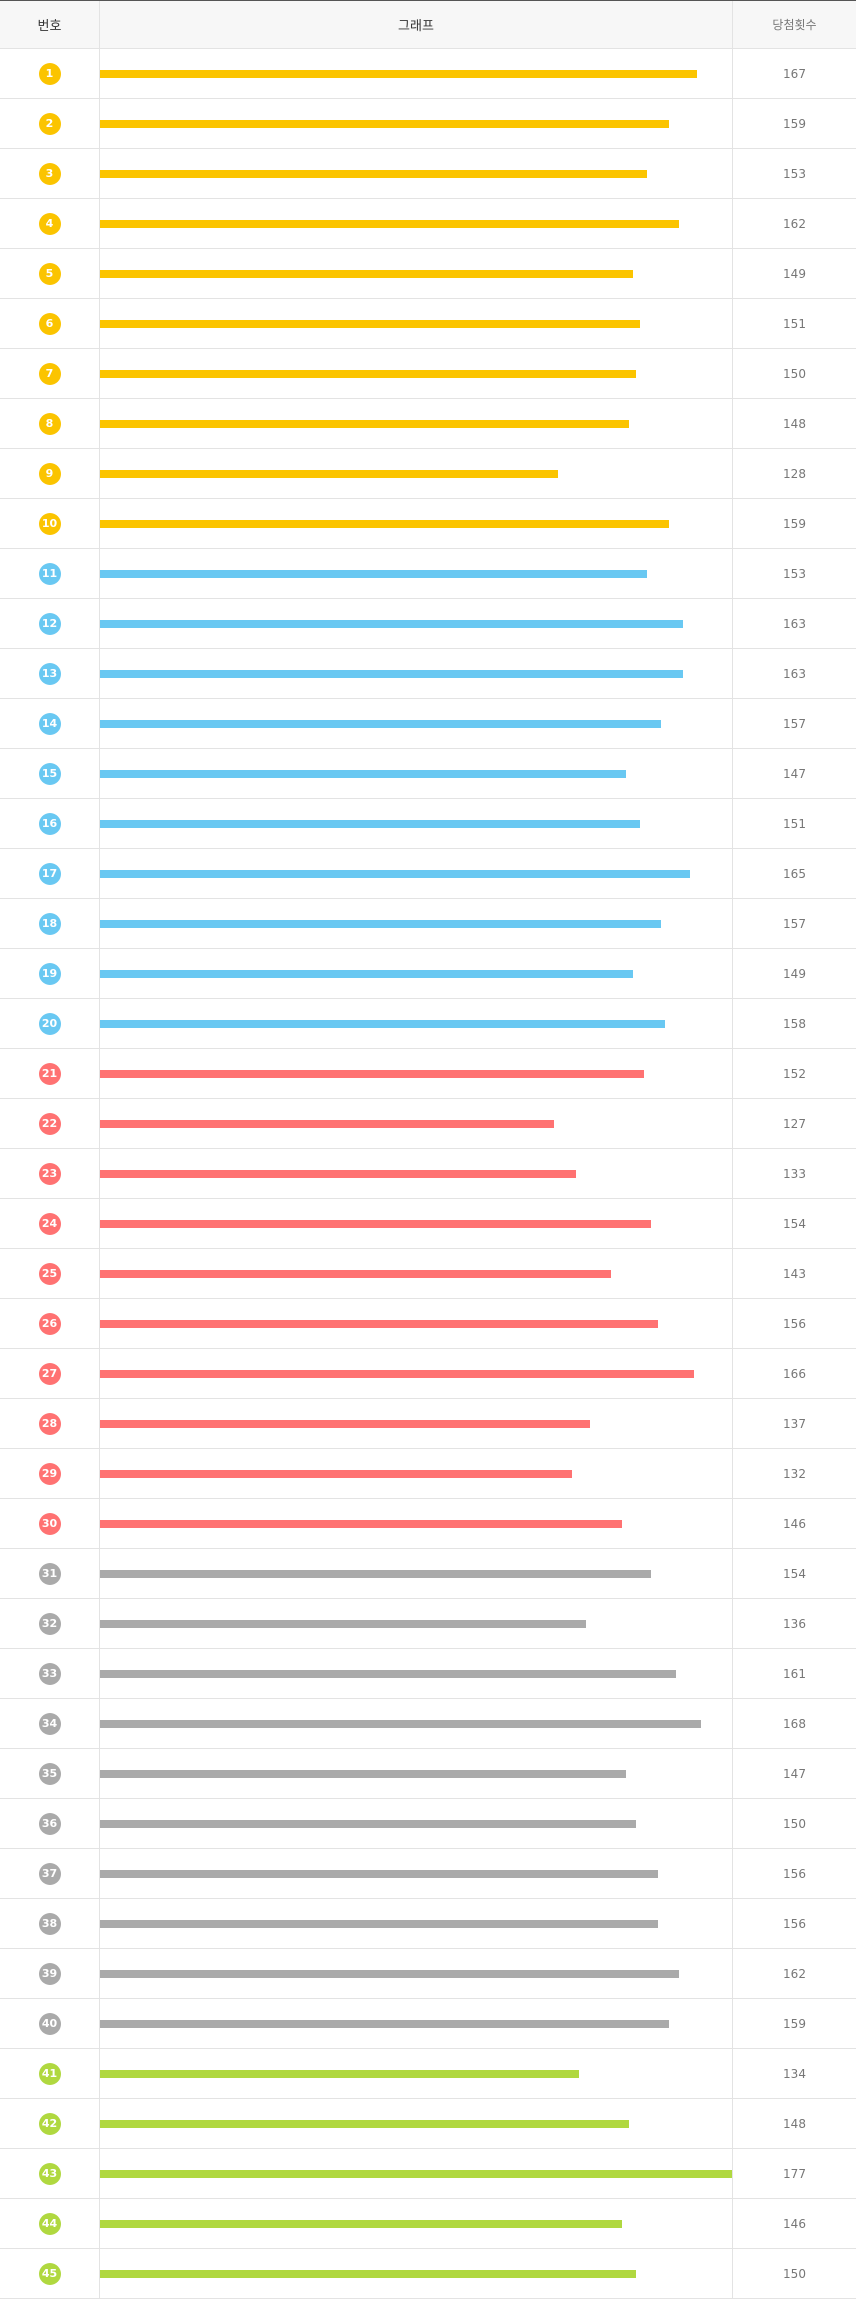 This screenshot has width=856, height=2299. I want to click on number-cell: 19, so click(50, 973).